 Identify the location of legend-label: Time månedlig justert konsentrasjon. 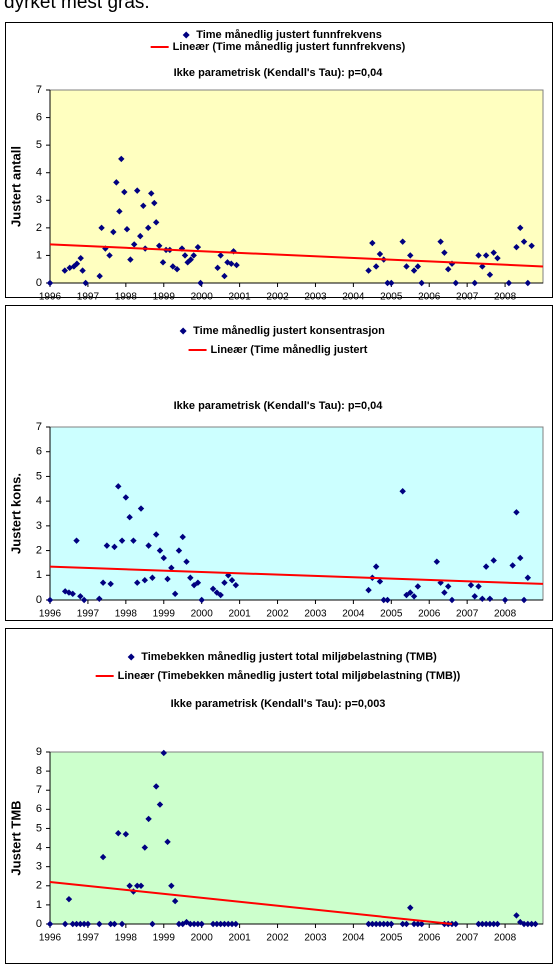
(289, 331).